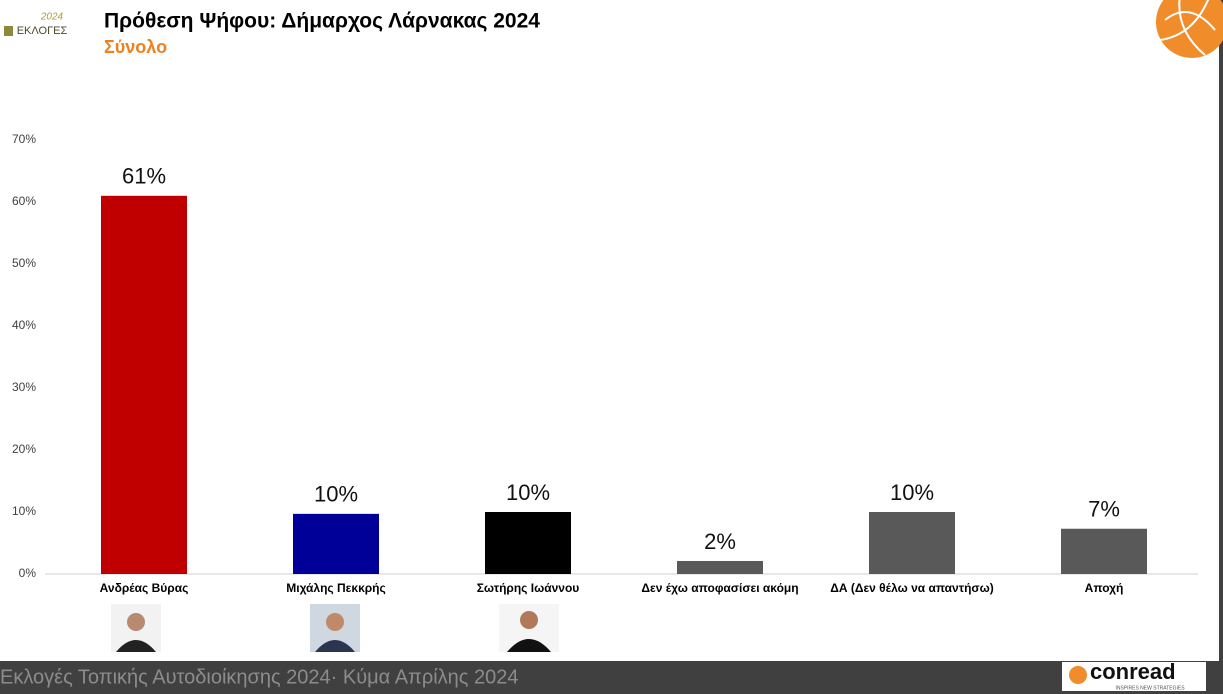 This screenshot has width=1223, height=694. What do you see at coordinates (24, 263) in the screenshot?
I see `y-tick-label: 50%` at bounding box center [24, 263].